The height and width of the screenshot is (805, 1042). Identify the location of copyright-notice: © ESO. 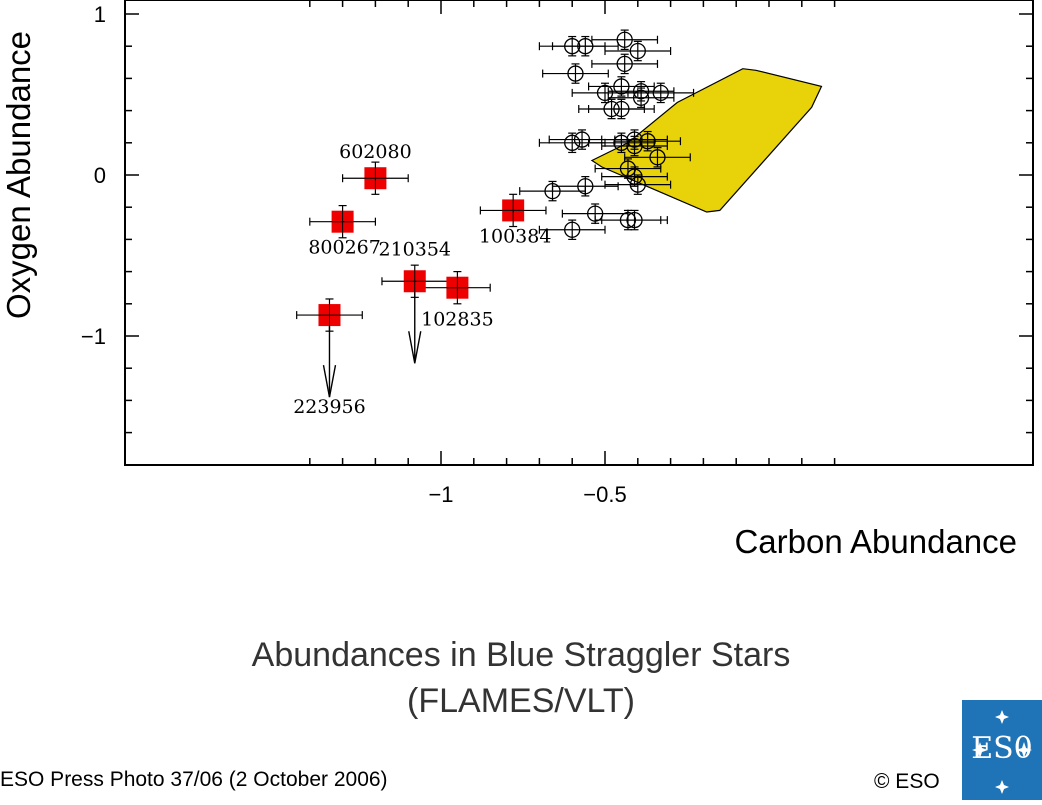
(907, 781).